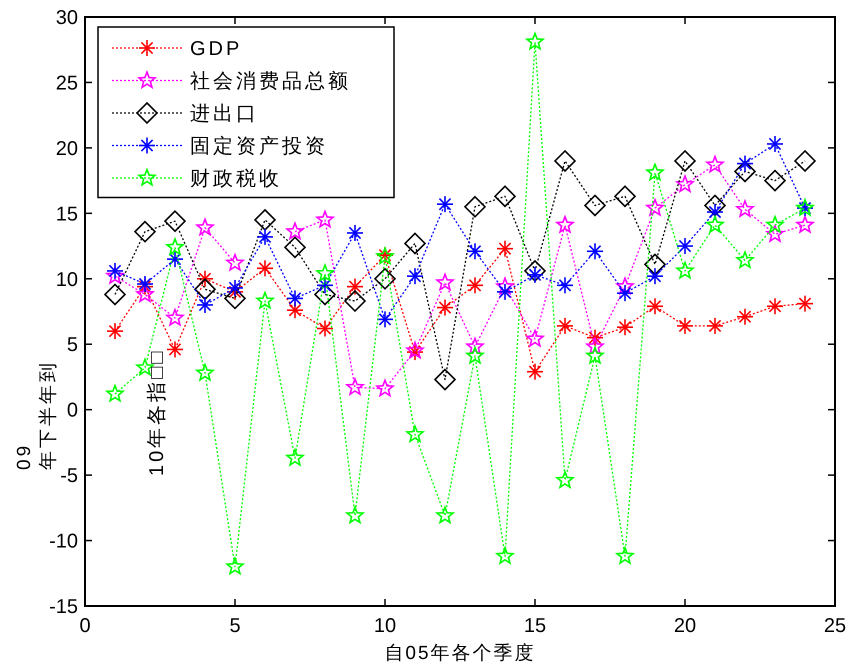 This screenshot has width=848, height=663. I want to click on legend-label: 社会消费品总额, so click(270, 81).